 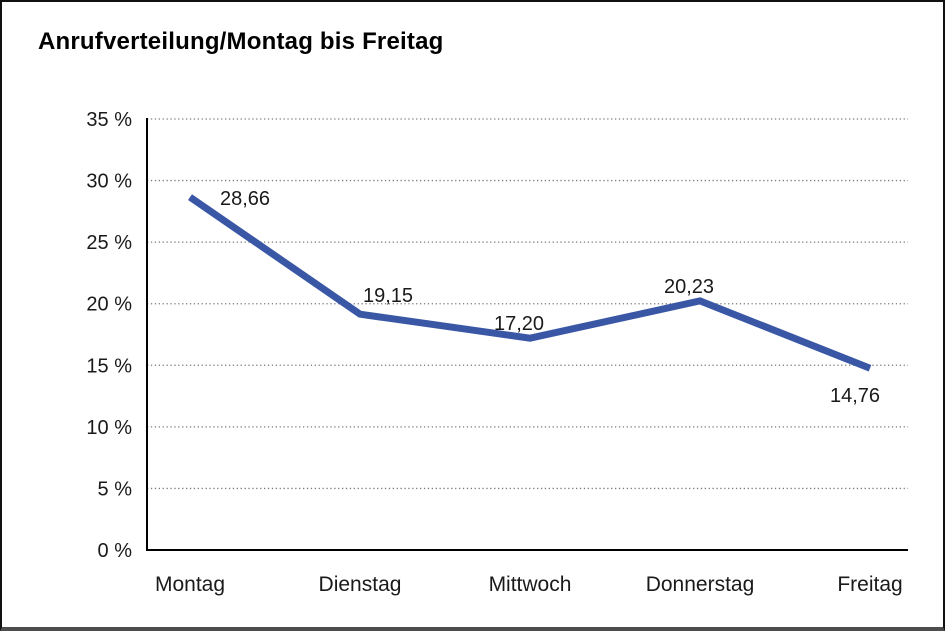 What do you see at coordinates (241, 41) in the screenshot?
I see `chart-title: Anrufverteilung/Montag bis Freitag` at bounding box center [241, 41].